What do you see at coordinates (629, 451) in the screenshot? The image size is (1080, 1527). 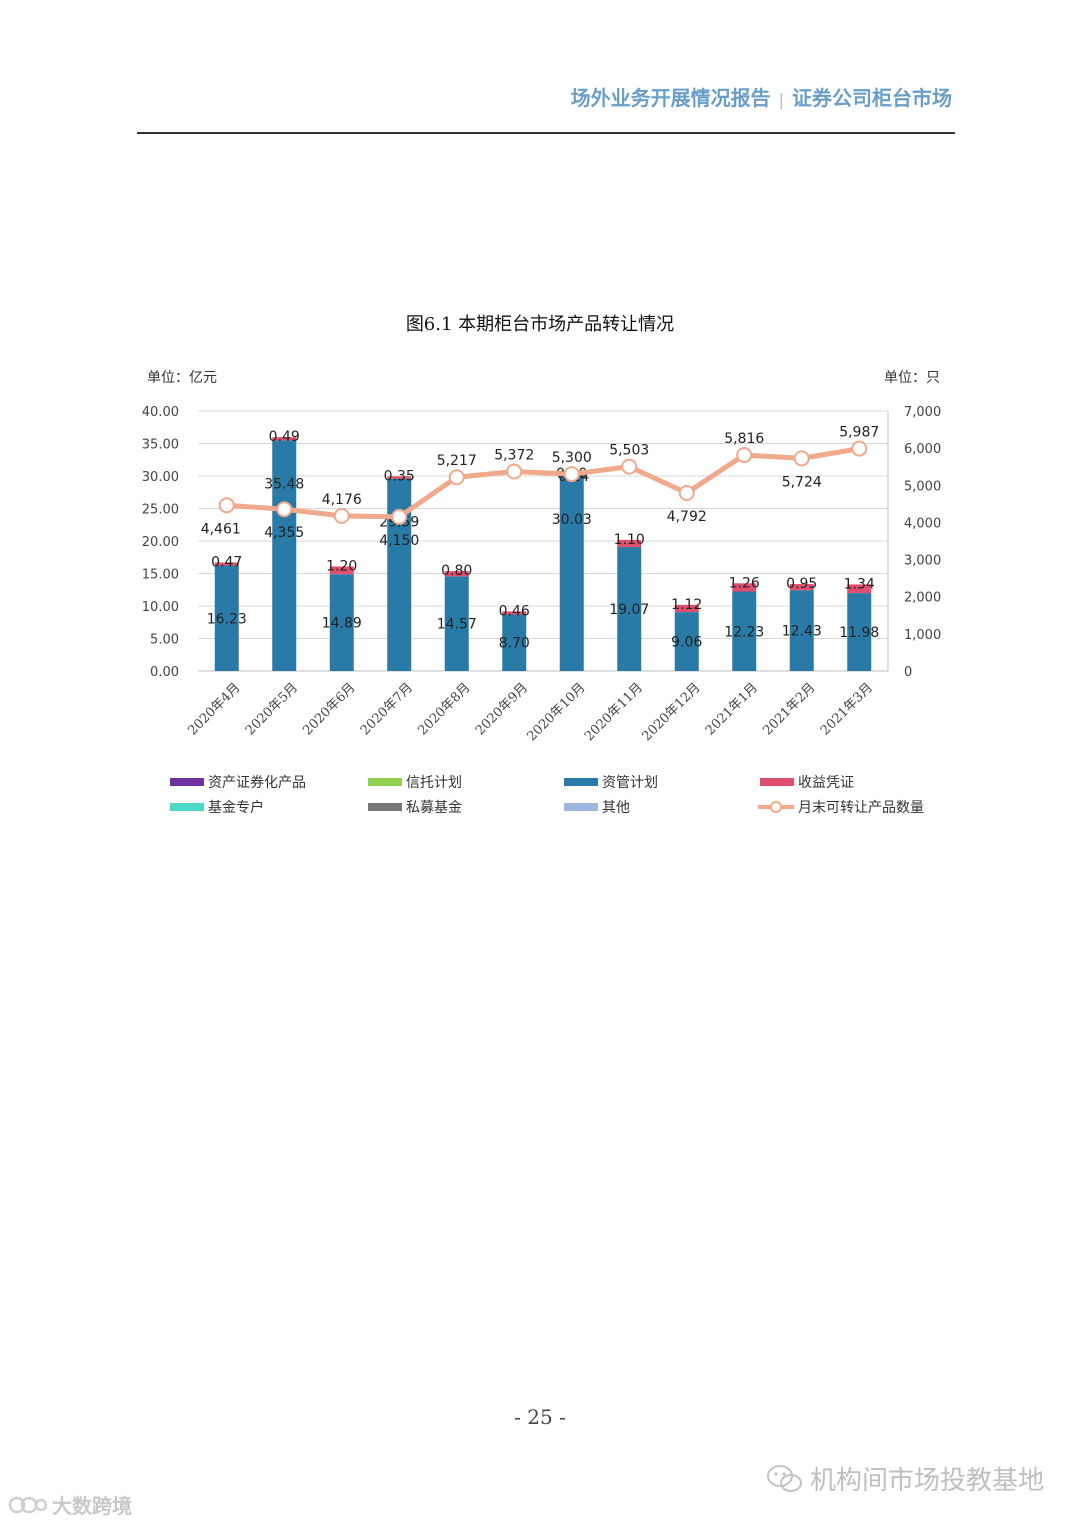 I see `line-data-label: 5,503` at bounding box center [629, 451].